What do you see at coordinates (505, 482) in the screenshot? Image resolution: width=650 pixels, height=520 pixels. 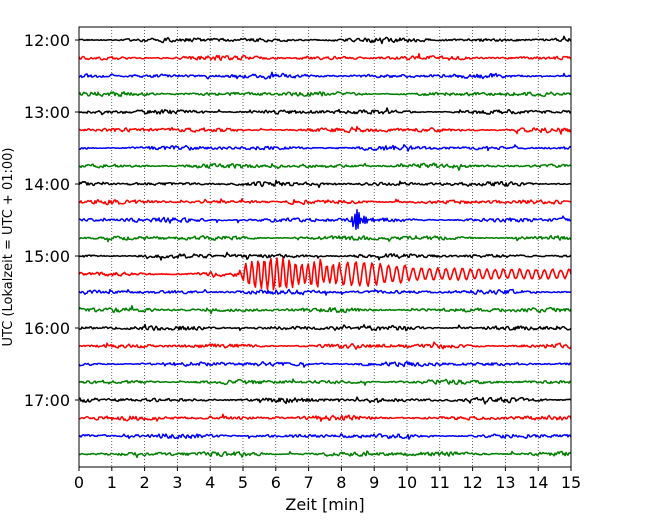 I see `x-tick-label: 13` at bounding box center [505, 482].